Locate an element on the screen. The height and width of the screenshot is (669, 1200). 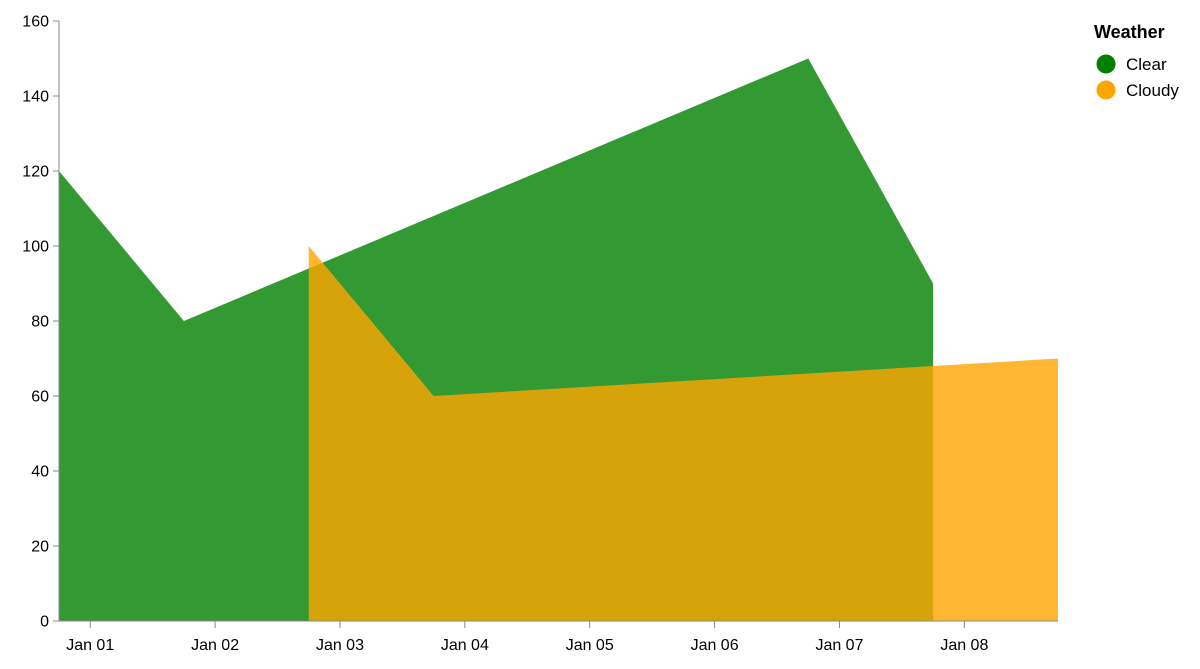
legend-label-clear: Clear is located at coordinates (1146, 64).